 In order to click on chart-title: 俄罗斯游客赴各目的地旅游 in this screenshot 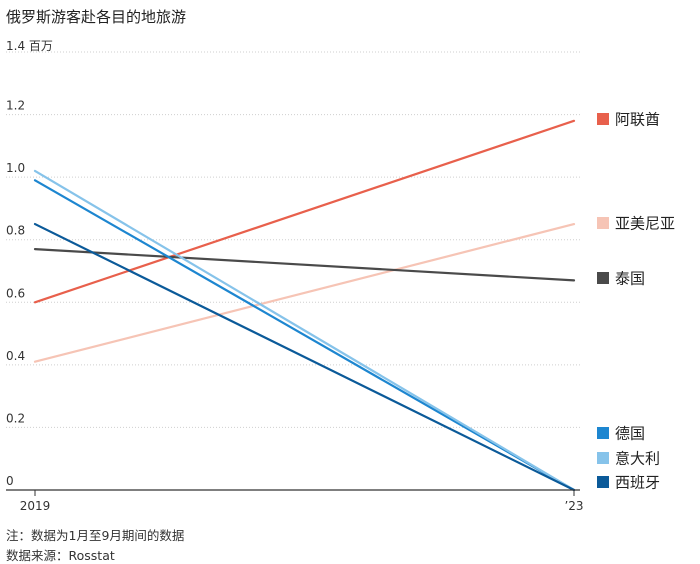, I will do `click(96, 17)`.